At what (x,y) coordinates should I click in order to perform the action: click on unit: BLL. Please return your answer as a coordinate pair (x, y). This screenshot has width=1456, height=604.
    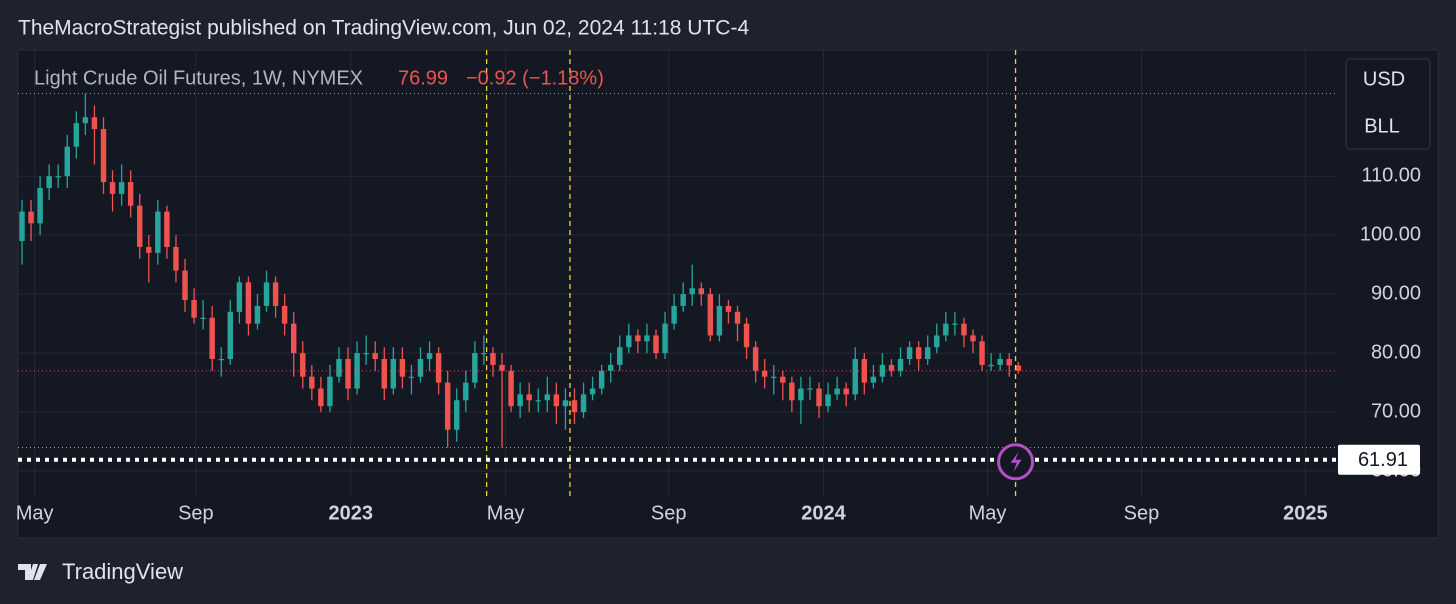
    Looking at the image, I should click on (1382, 126).